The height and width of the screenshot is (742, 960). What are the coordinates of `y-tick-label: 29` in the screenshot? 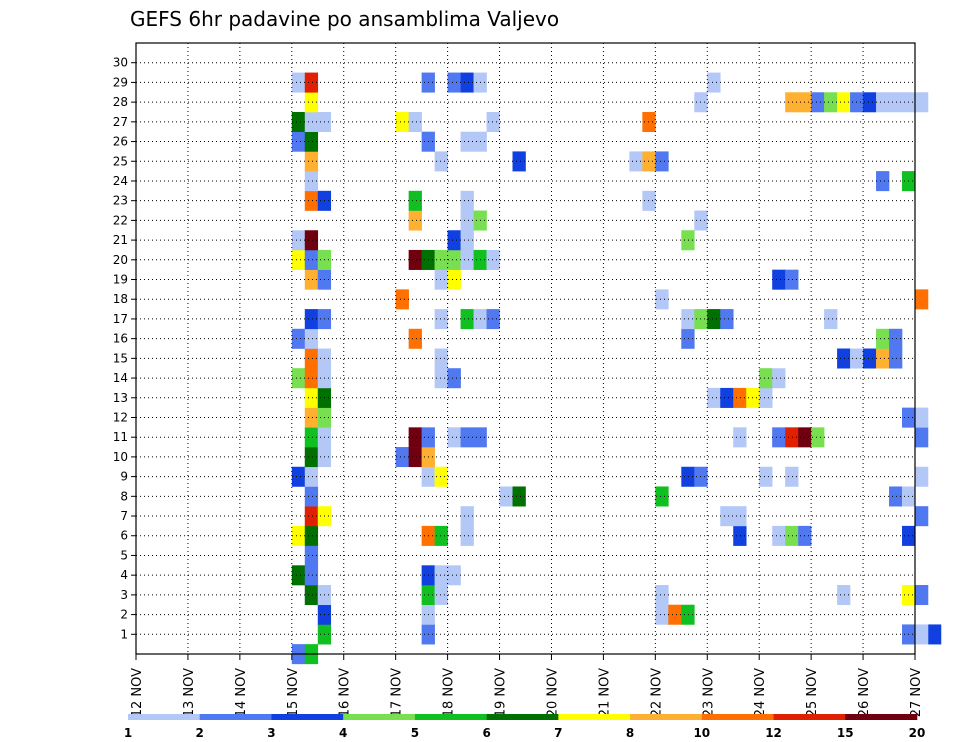 It's located at (120, 82).